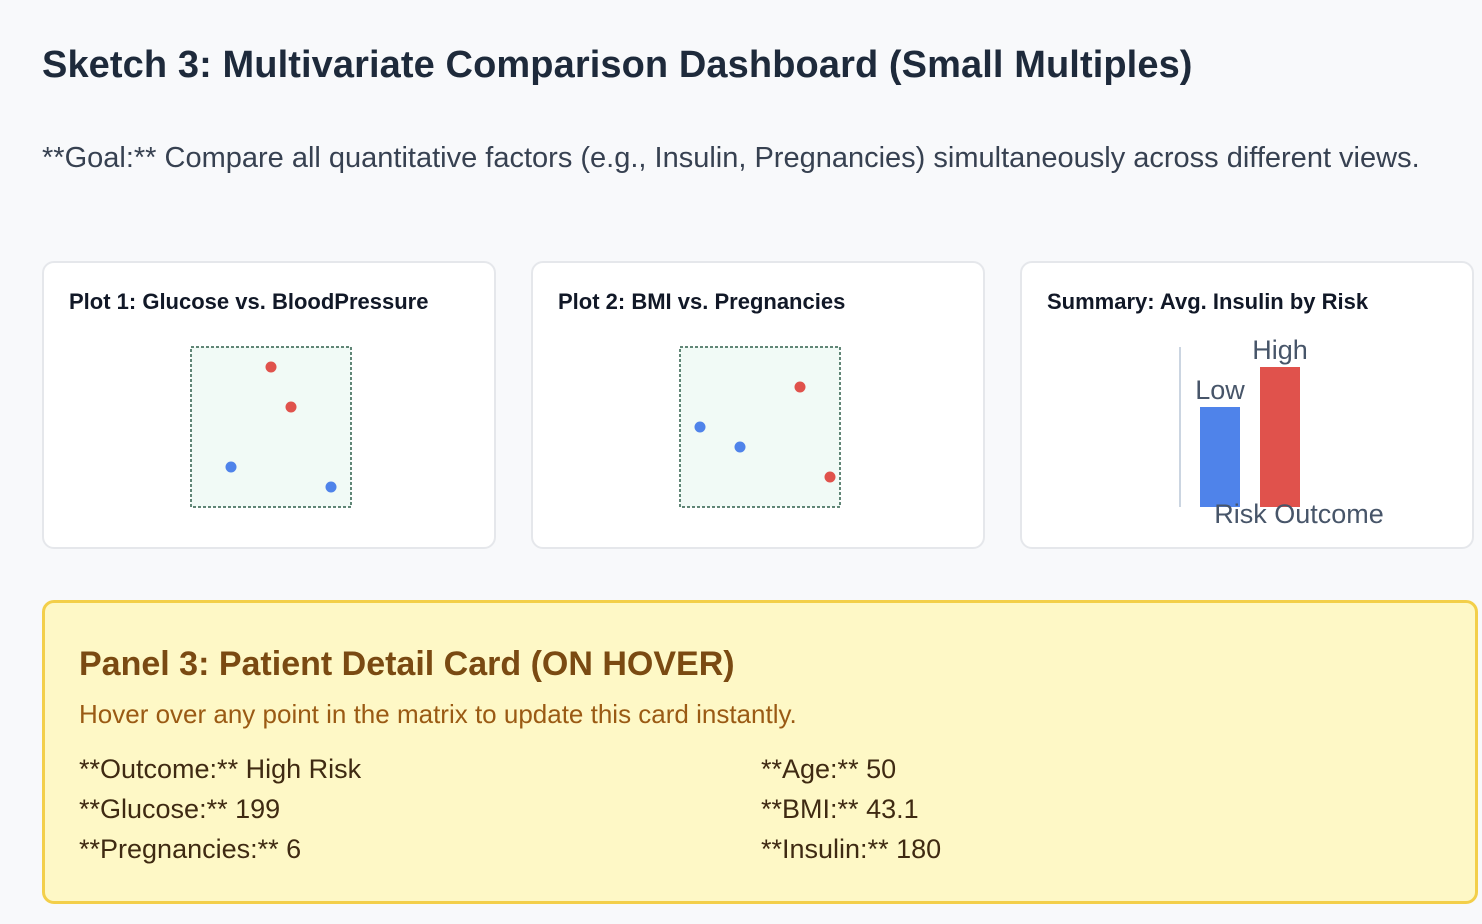 The width and height of the screenshot is (1482, 924). What do you see at coordinates (702, 301) in the screenshot?
I see `card-title: Plot 2: BMI vs. Pregnancies` at bounding box center [702, 301].